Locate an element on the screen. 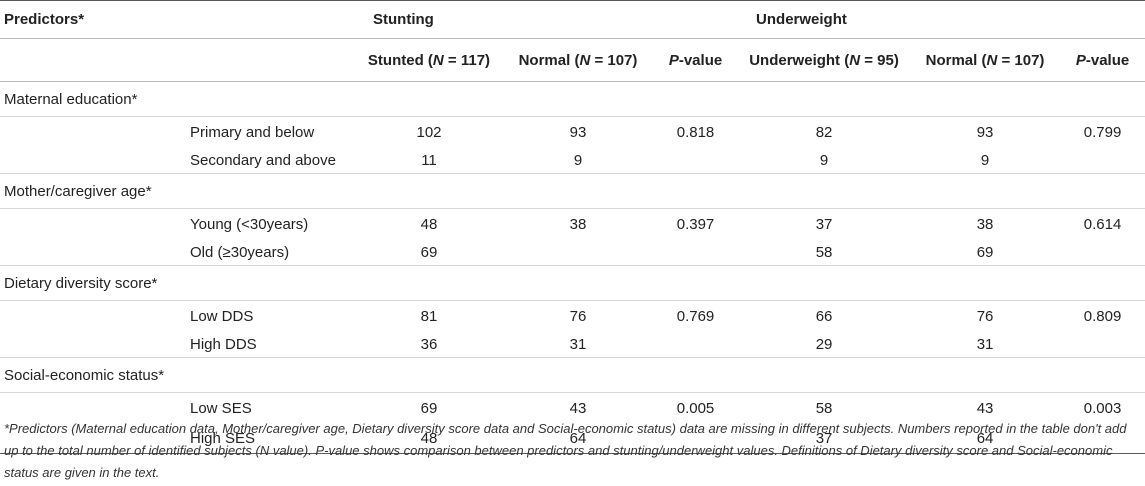 The height and width of the screenshot is (486, 1145). col-normal-stunting: Normal (N = 107) is located at coordinates (578, 60).